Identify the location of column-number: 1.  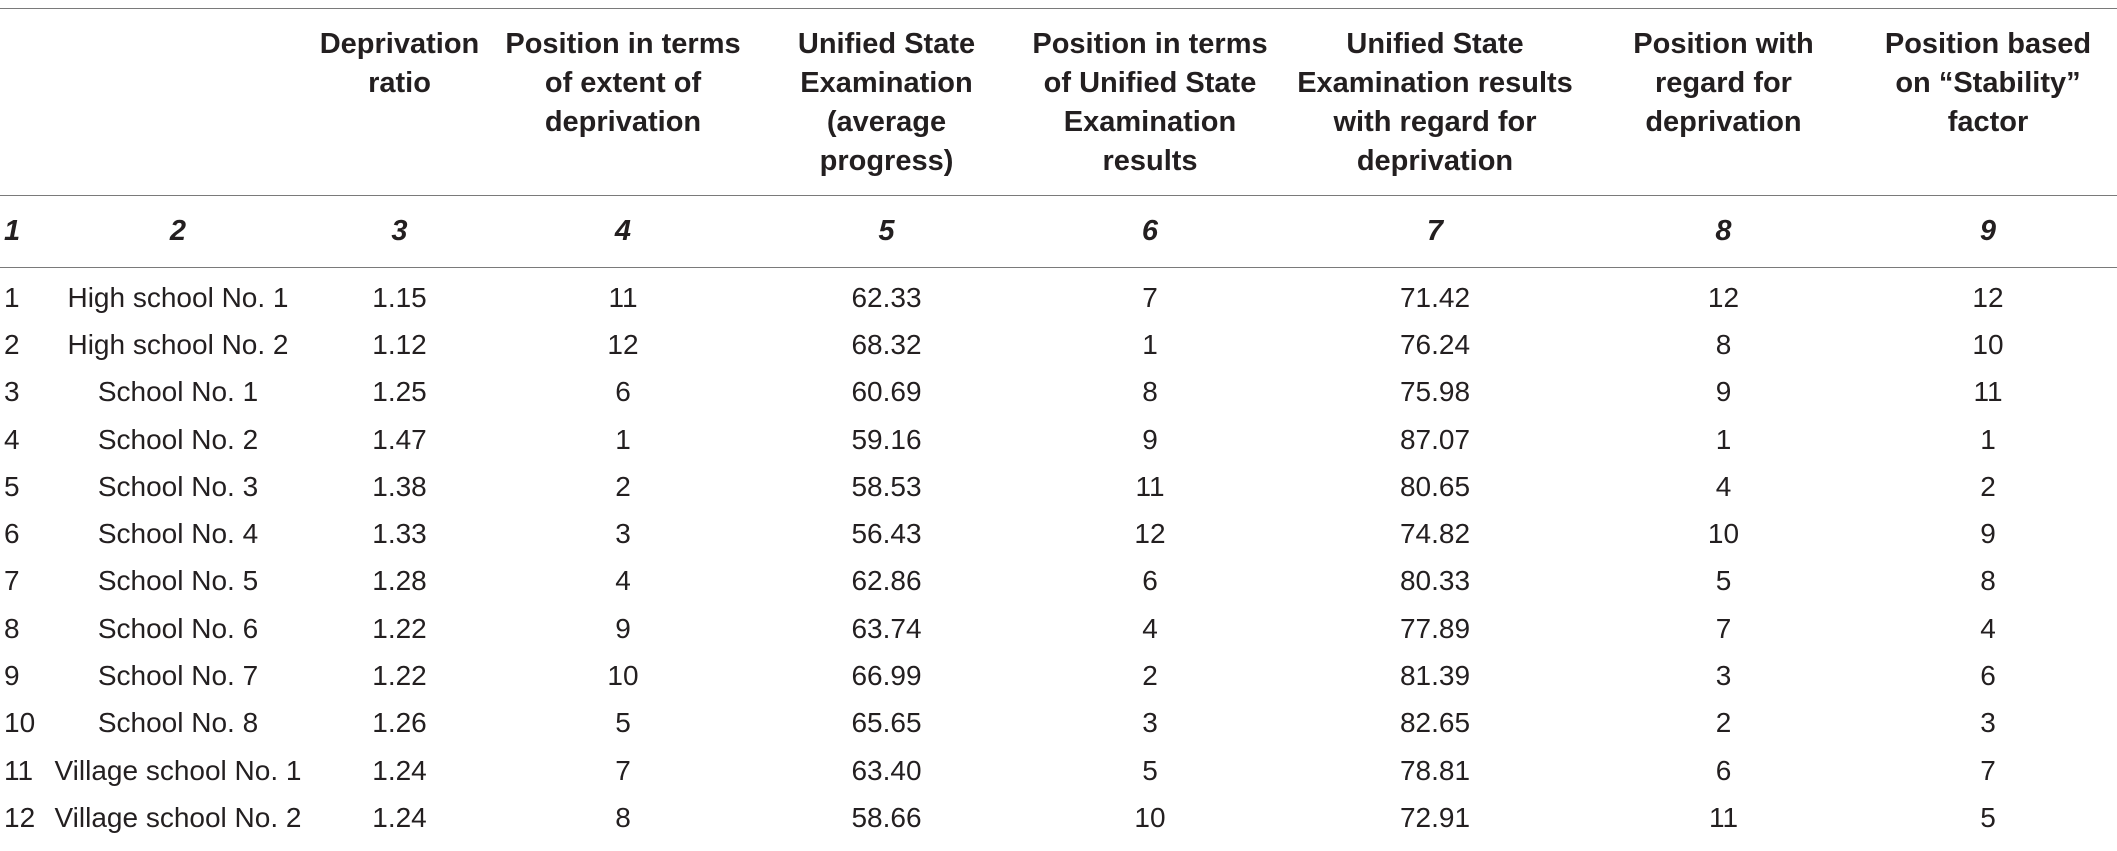
(24, 231).